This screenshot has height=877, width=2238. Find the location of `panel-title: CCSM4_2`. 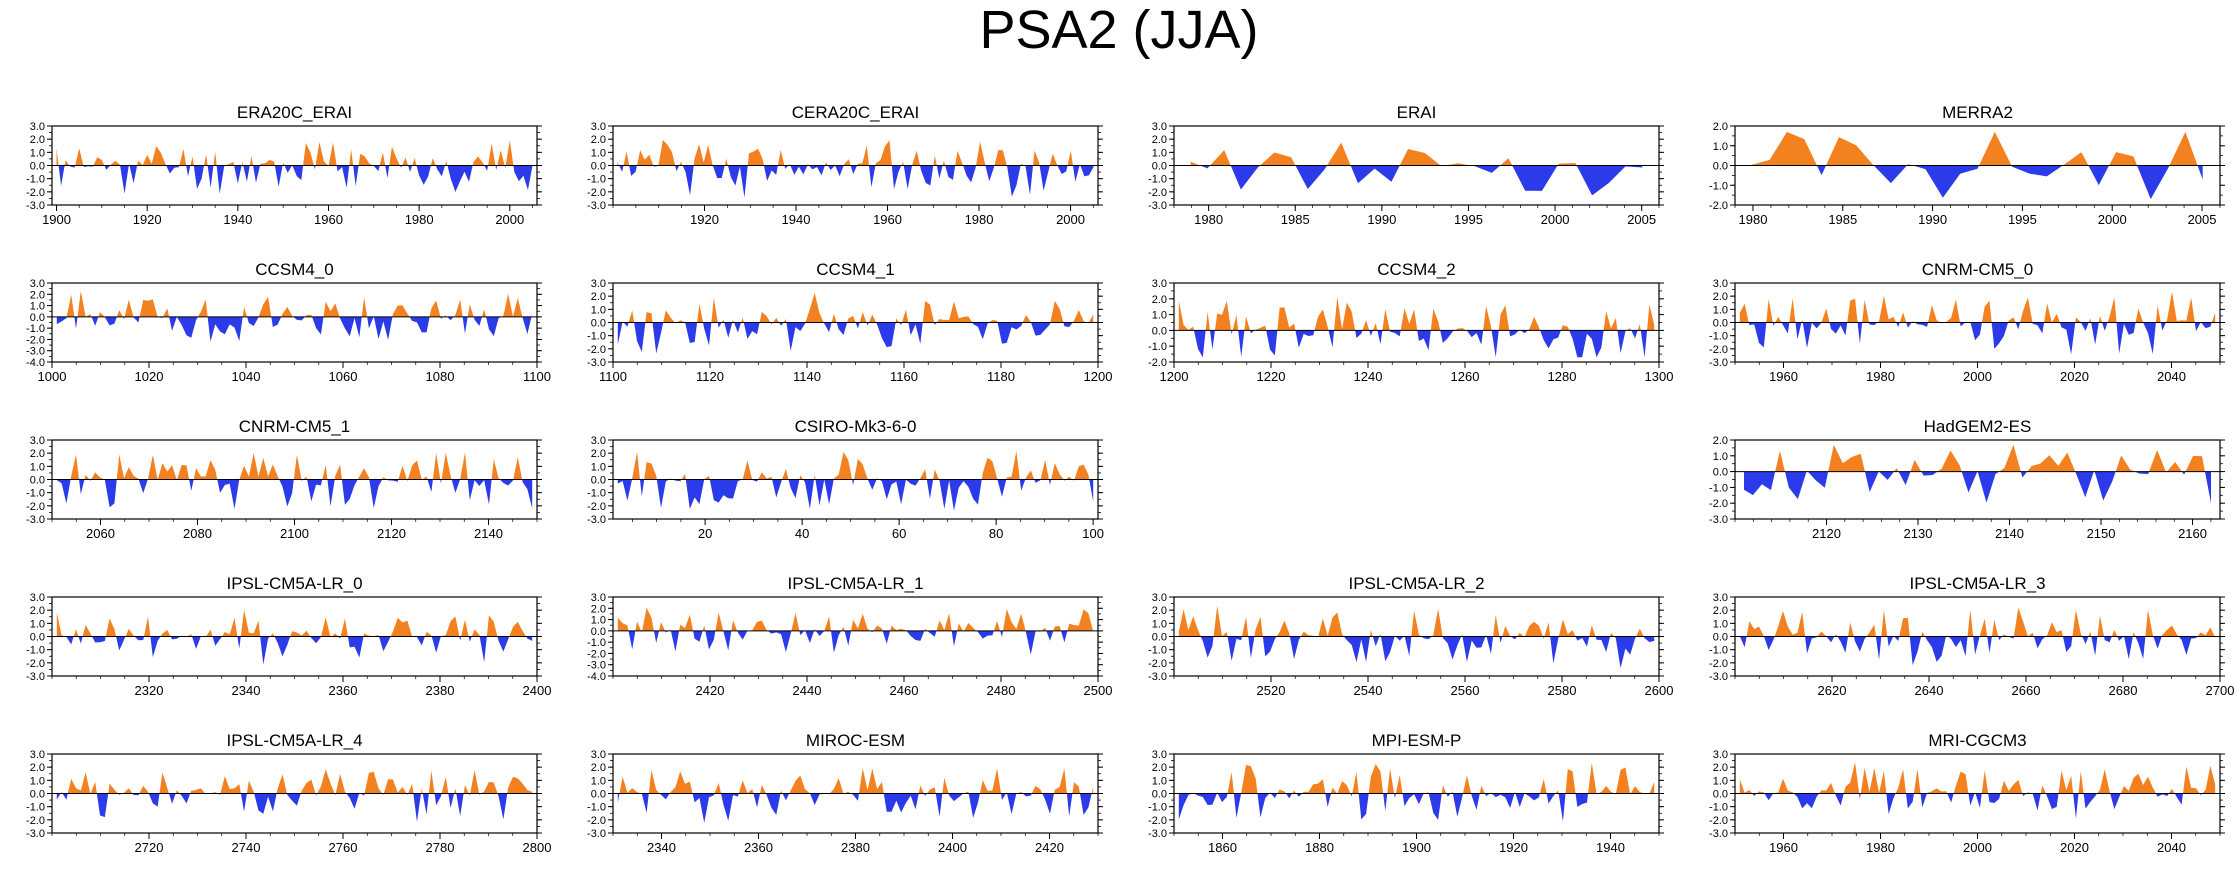

panel-title: CCSM4_2 is located at coordinates (1416, 269).